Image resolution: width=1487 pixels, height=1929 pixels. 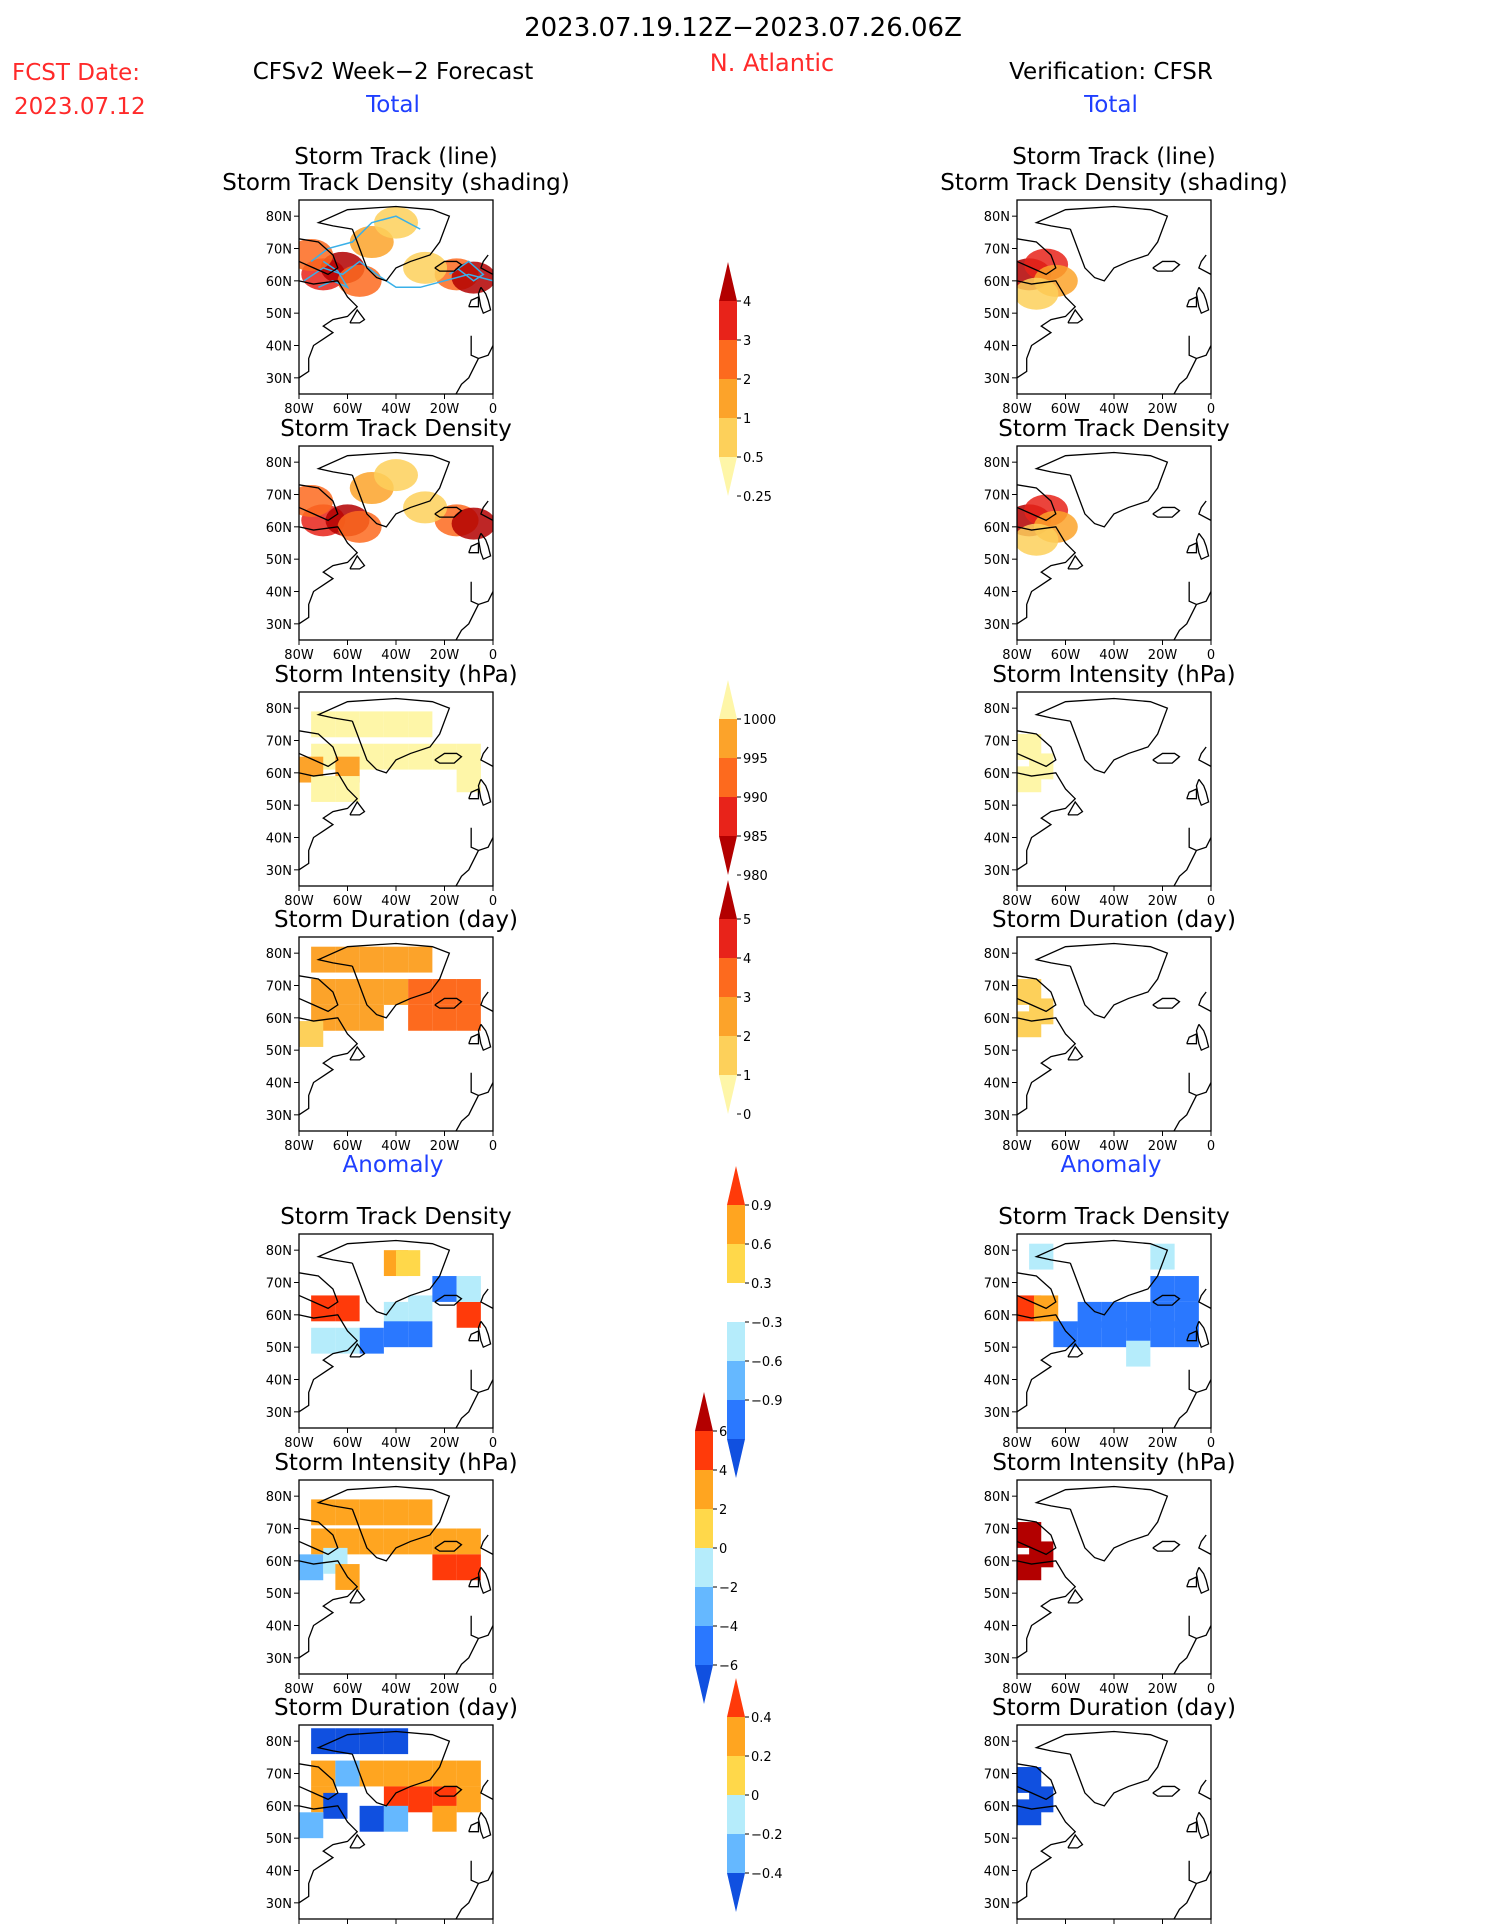 I want to click on colorbar-label: −2, so click(x=728, y=1588).